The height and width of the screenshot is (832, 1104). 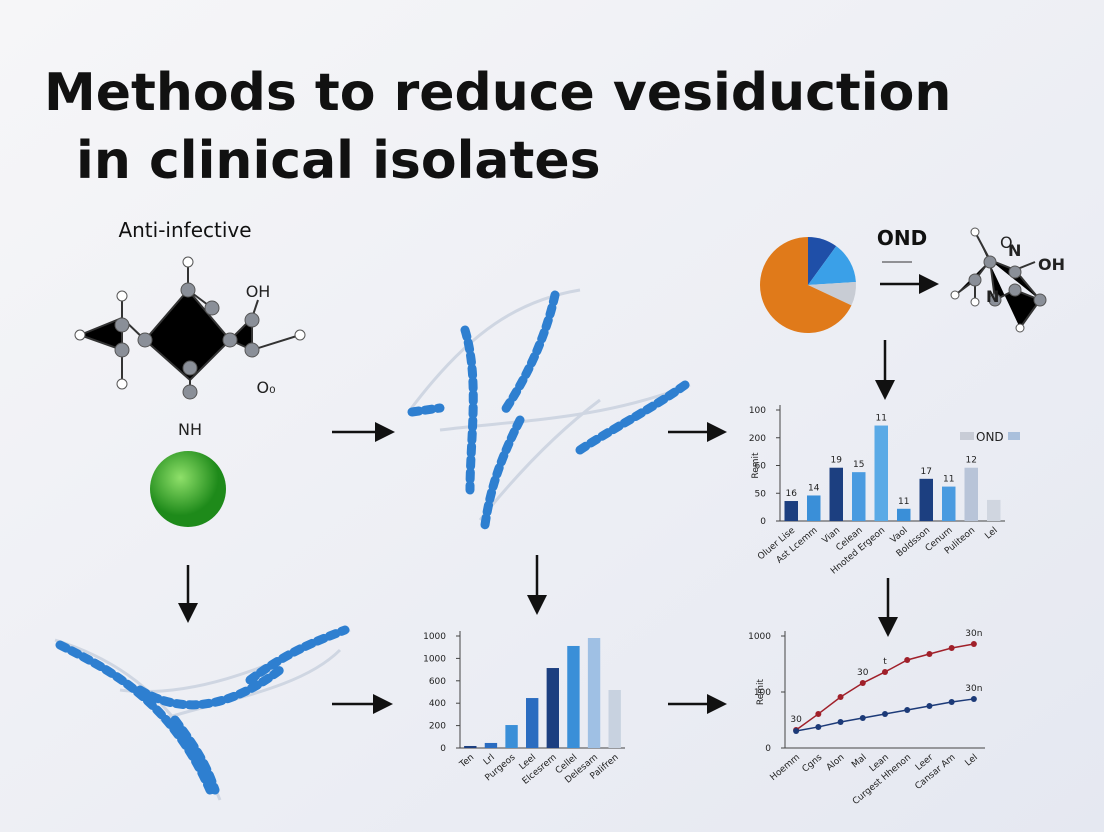 I want to click on point-annotation: t, so click(x=885, y=662).